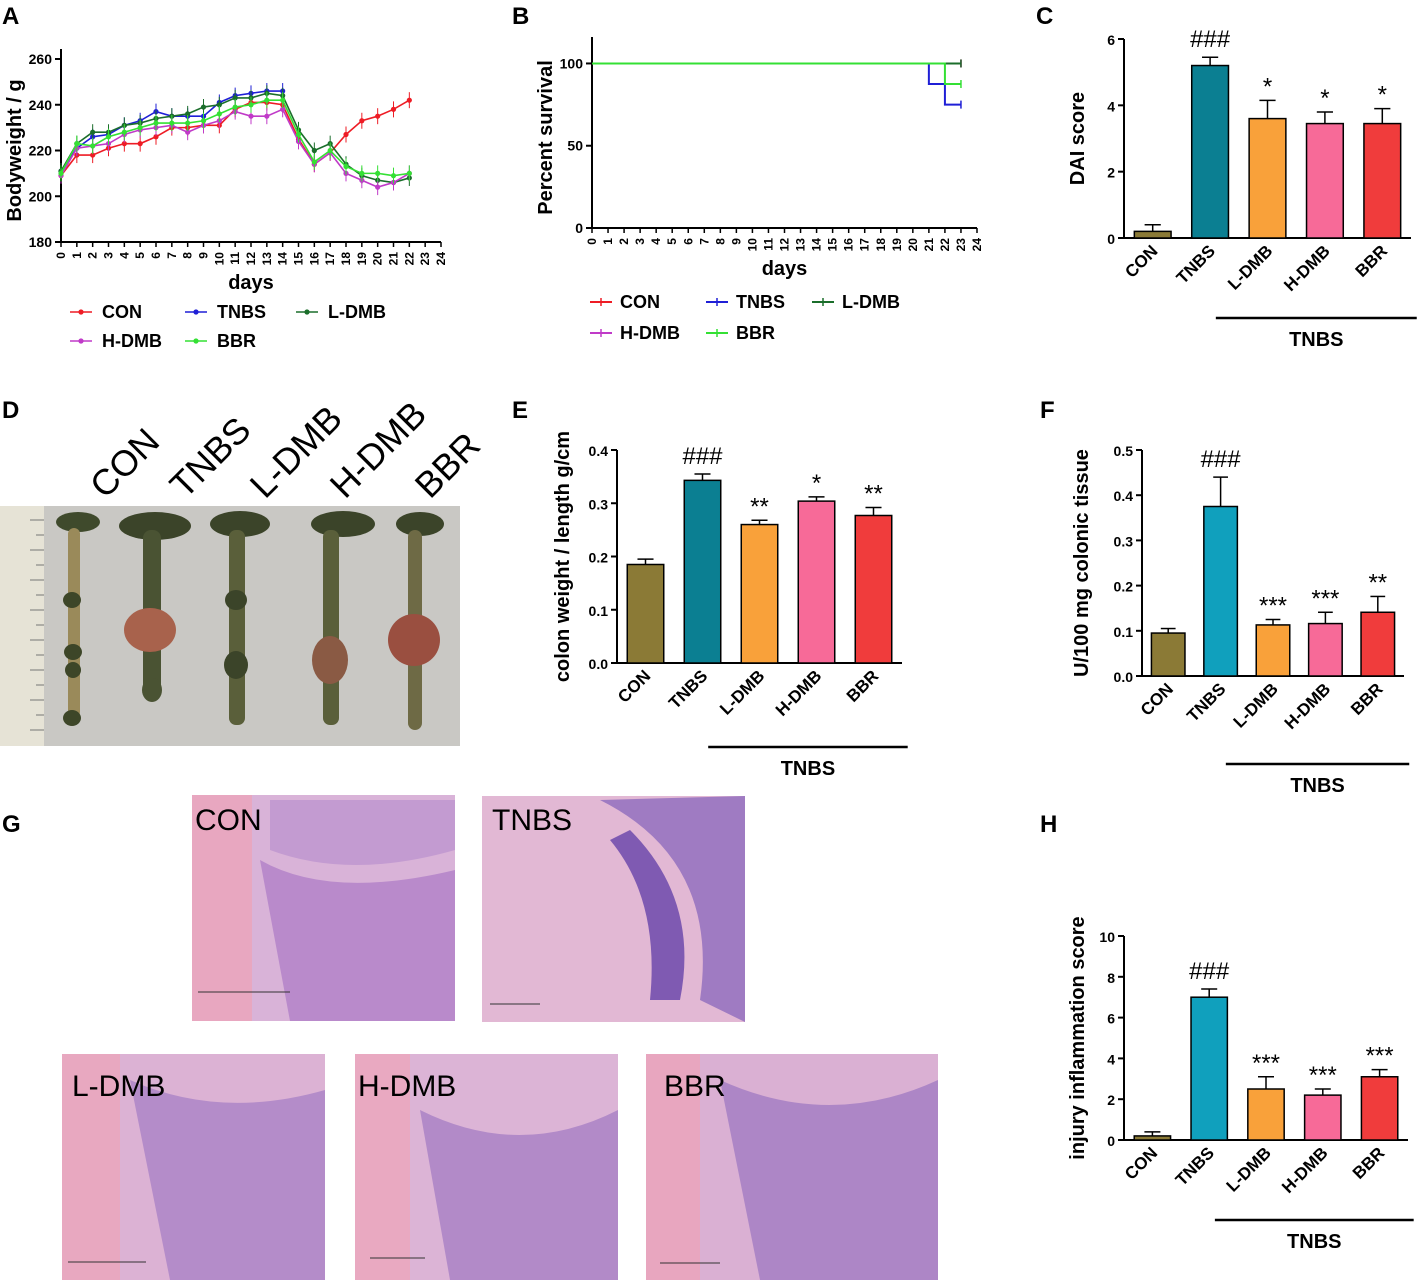 This screenshot has width=1418, height=1280. Describe the element at coordinates (897, 245) in the screenshot. I see `x-tick-label: 19` at that location.